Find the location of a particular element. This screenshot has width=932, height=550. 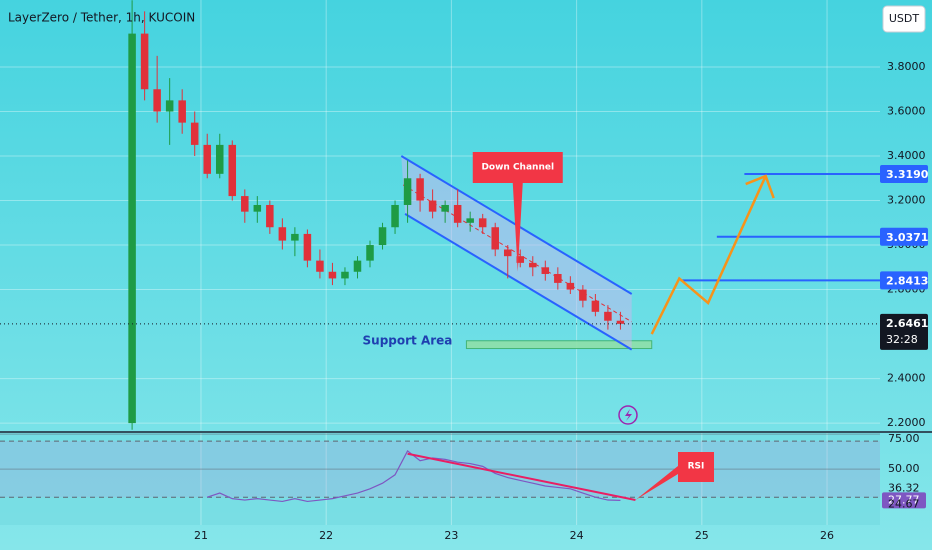

rsi-tick-label: 50.00 is located at coordinates (904, 468).